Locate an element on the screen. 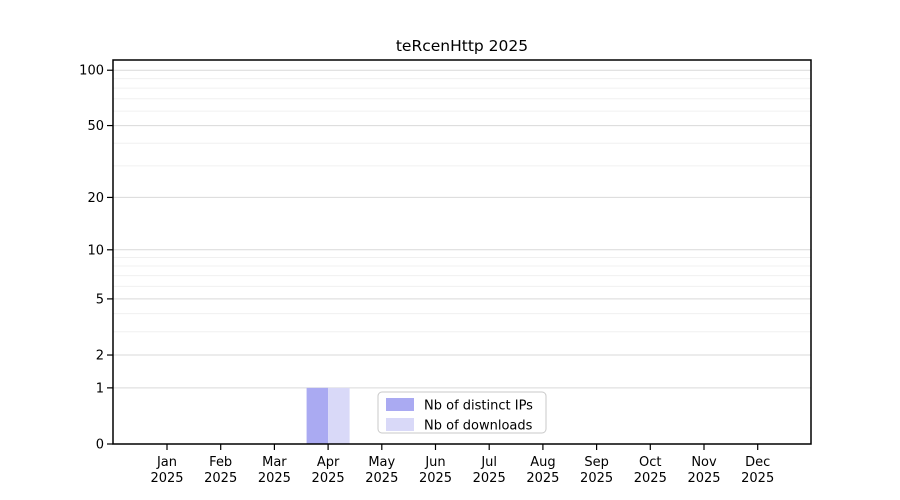 The height and width of the screenshot is (500, 900). y-tick-label: 5 is located at coordinates (100, 299).